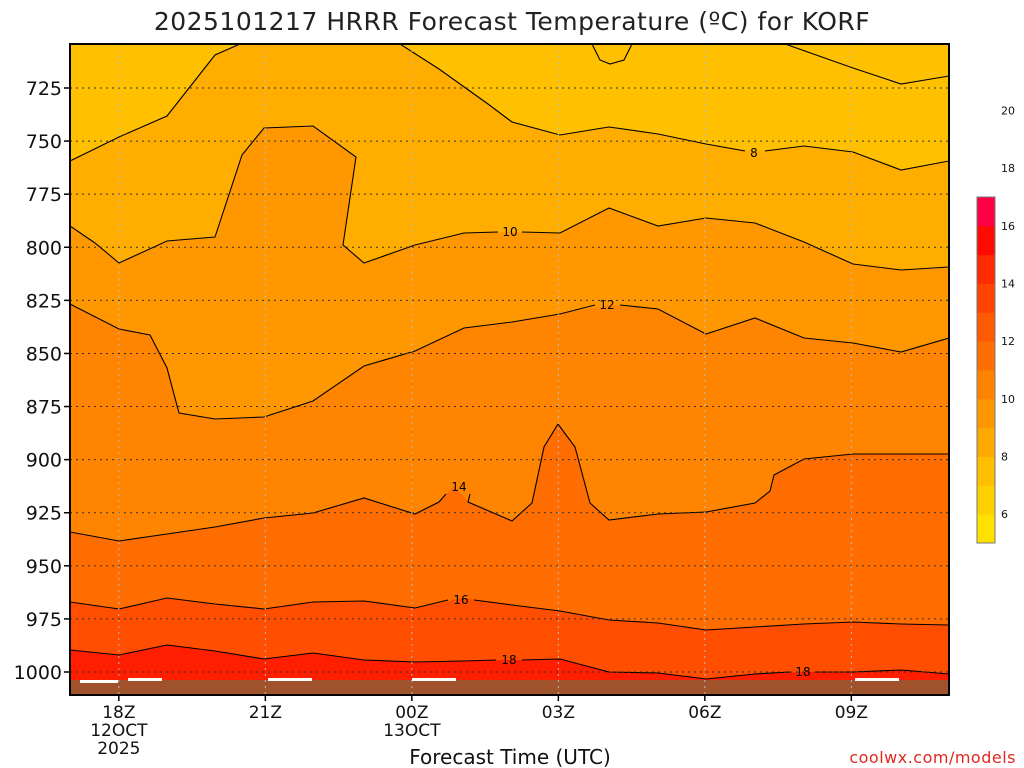  I want to click on y-tick-label-875: 875, so click(44, 408).